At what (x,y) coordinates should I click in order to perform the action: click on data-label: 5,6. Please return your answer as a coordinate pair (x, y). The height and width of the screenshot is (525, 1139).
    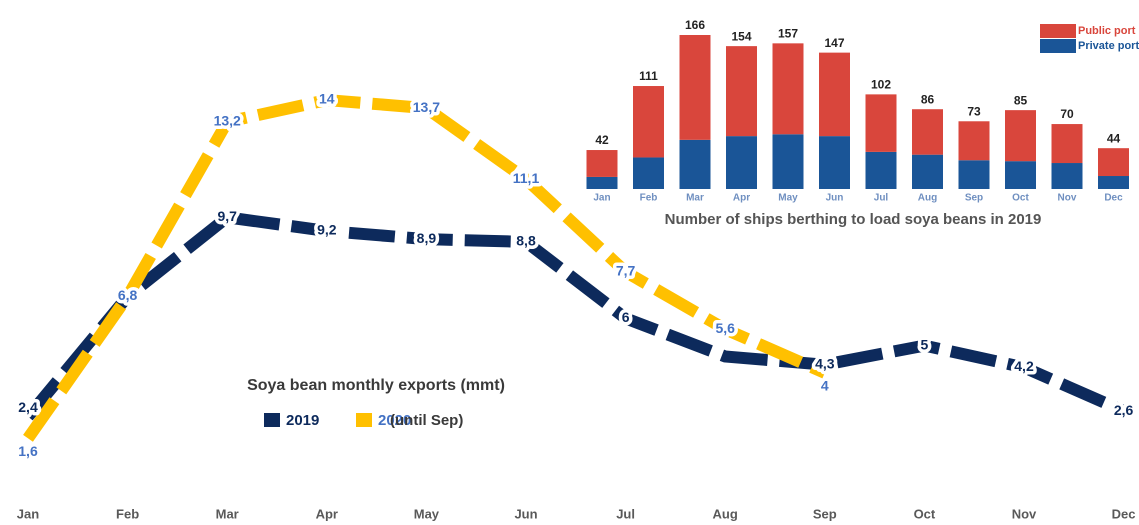
    Looking at the image, I should click on (725, 328).